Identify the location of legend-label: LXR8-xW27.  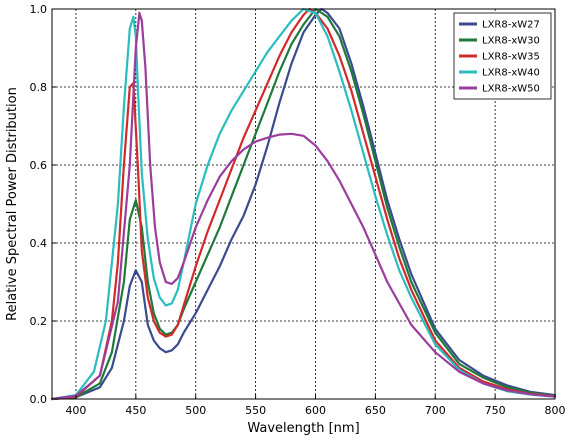
(511, 25).